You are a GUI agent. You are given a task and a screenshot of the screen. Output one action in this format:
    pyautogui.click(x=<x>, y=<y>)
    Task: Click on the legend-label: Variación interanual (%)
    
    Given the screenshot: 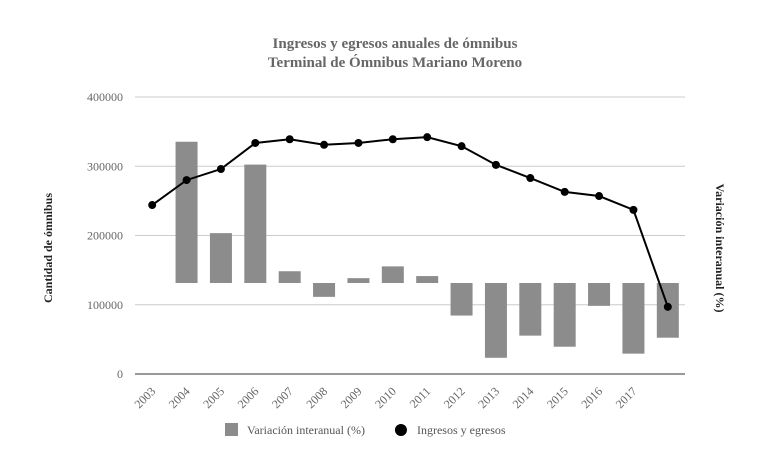 What is the action you would take?
    pyautogui.click(x=306, y=430)
    